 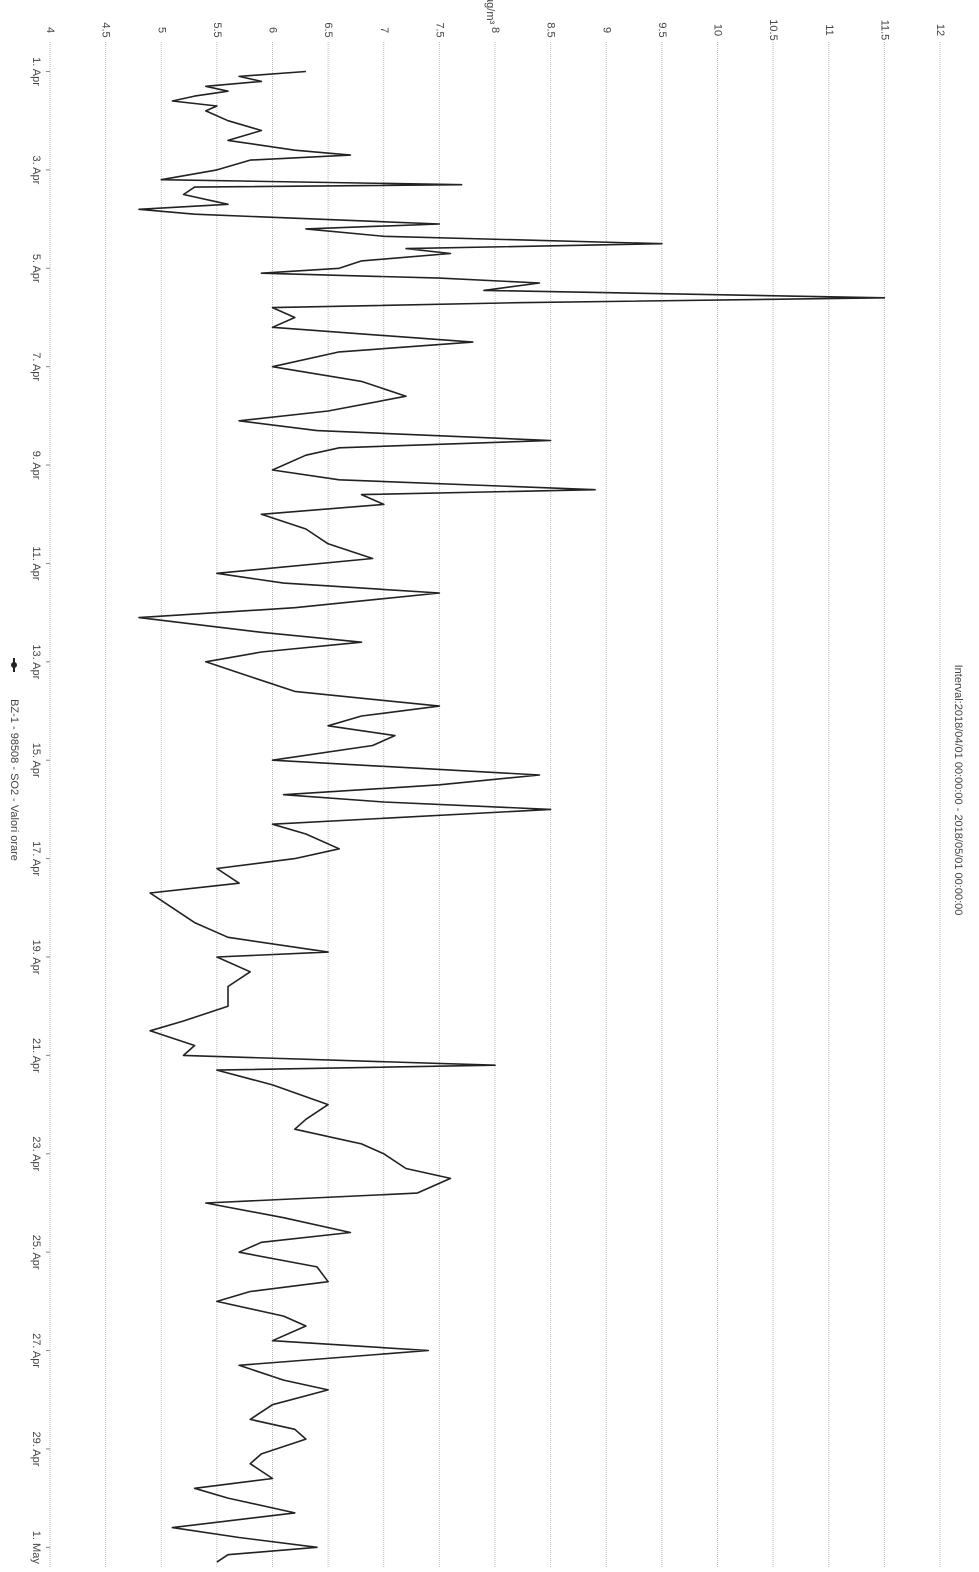 I want to click on y-axis-label: µg/m³, so click(x=490, y=12).